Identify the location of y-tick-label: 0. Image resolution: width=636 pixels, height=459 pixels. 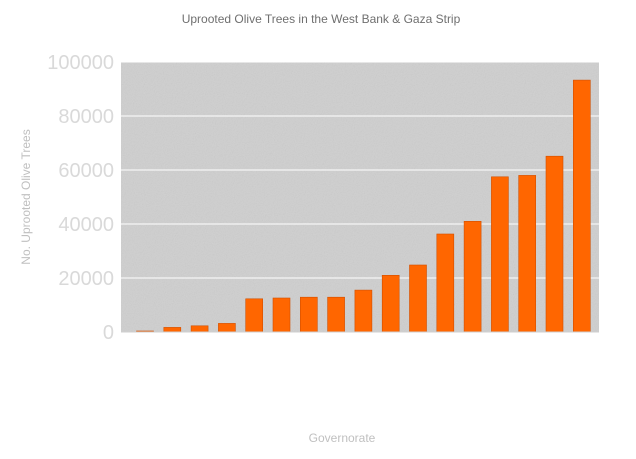
(108, 333).